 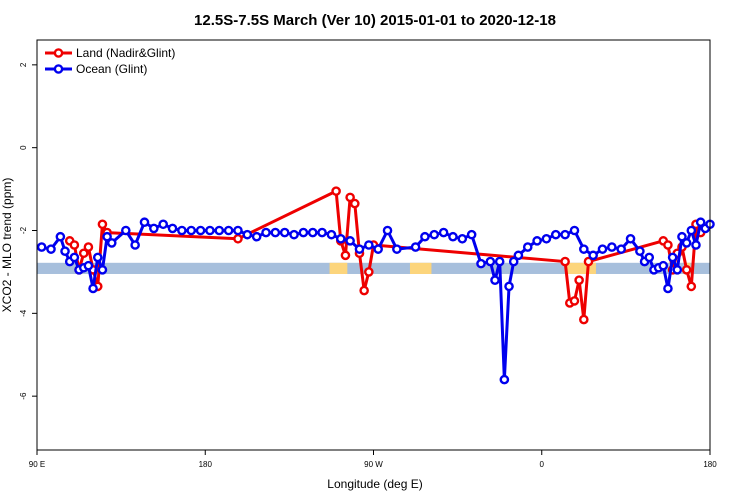 I want to click on legend-label-1: Ocean (Glint), so click(x=111, y=69).